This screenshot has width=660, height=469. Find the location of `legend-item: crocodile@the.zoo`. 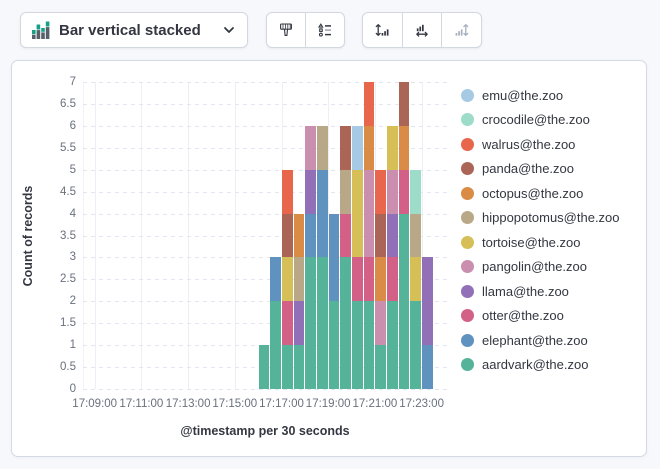

legend-item: crocodile@the.zoo is located at coordinates (552, 120).